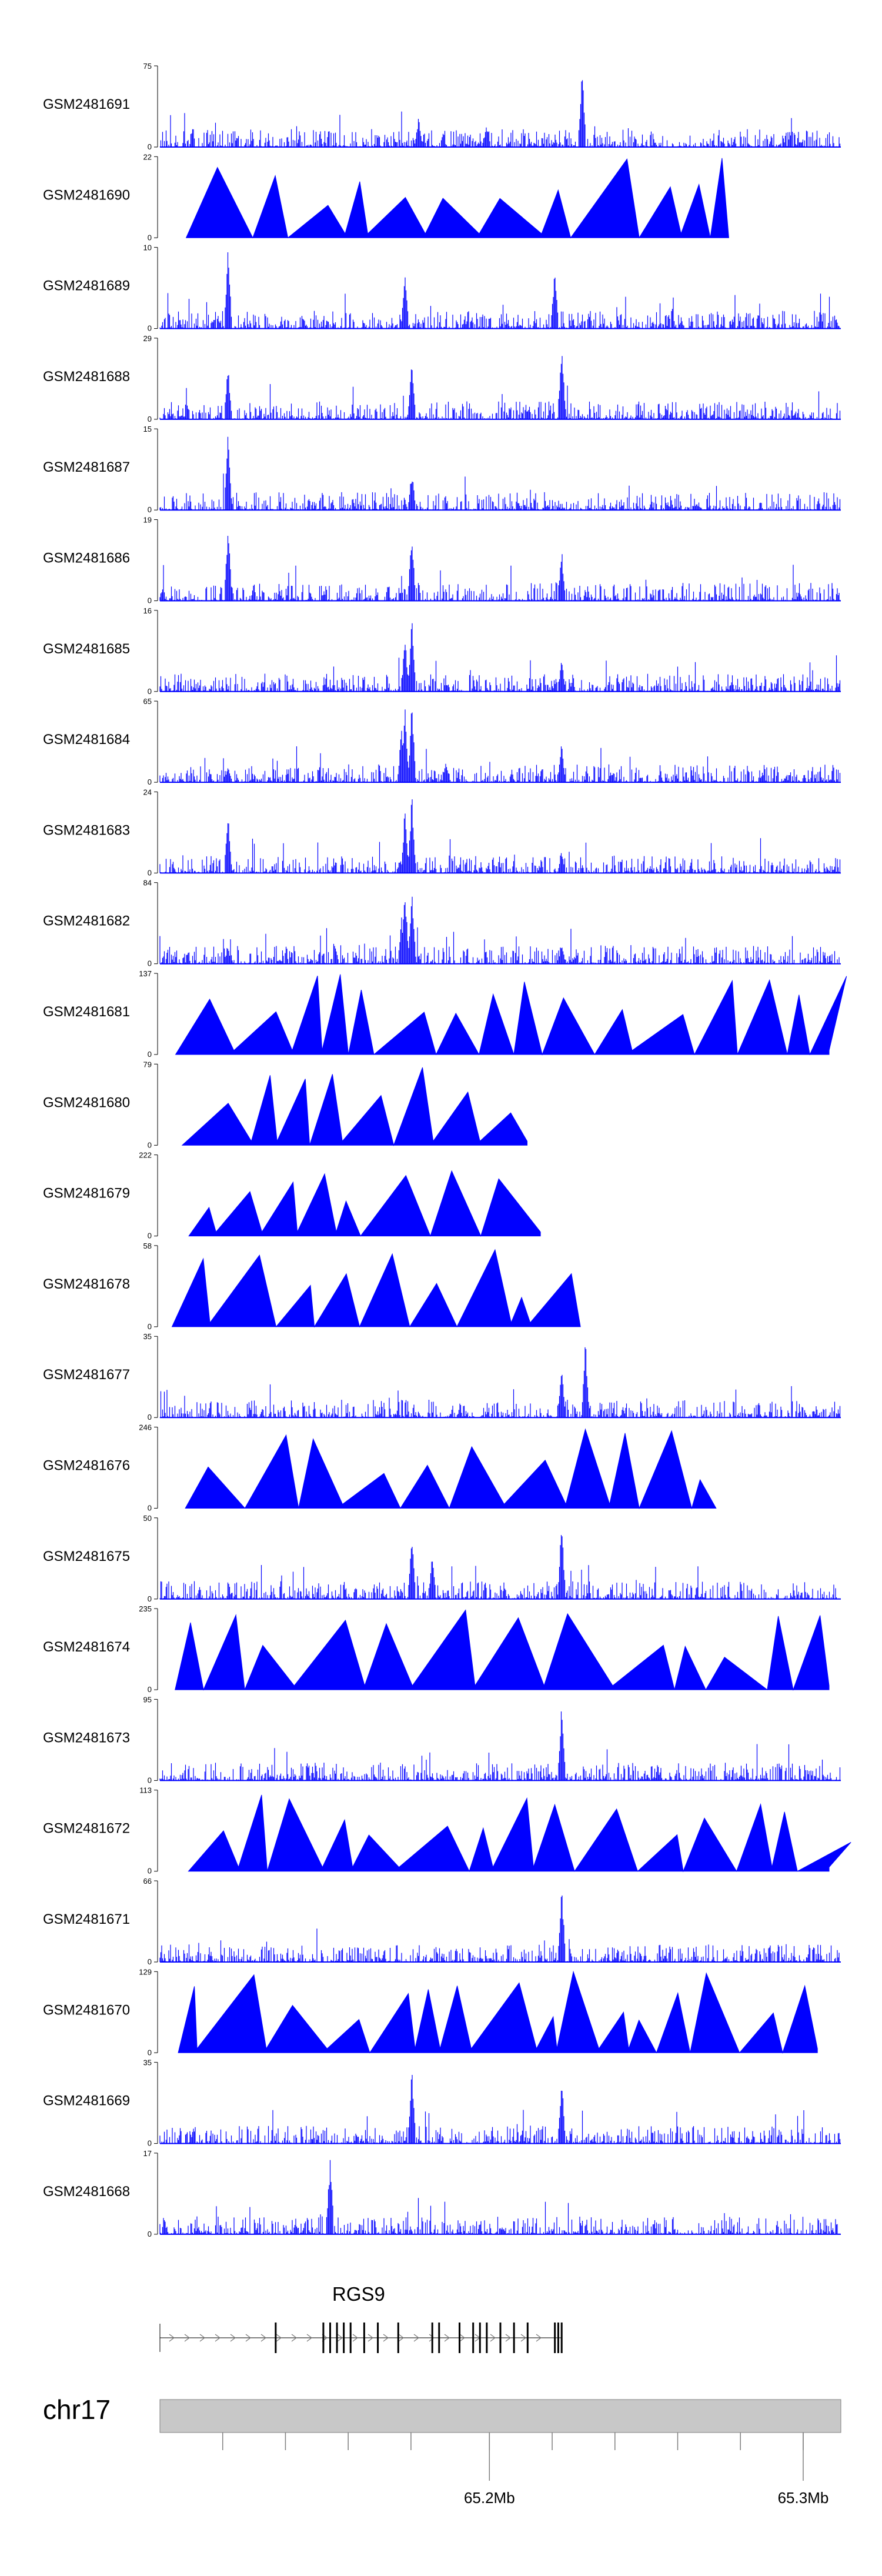  Describe the element at coordinates (145, 1608) in the screenshot. I see `track-max-label: 235` at that location.